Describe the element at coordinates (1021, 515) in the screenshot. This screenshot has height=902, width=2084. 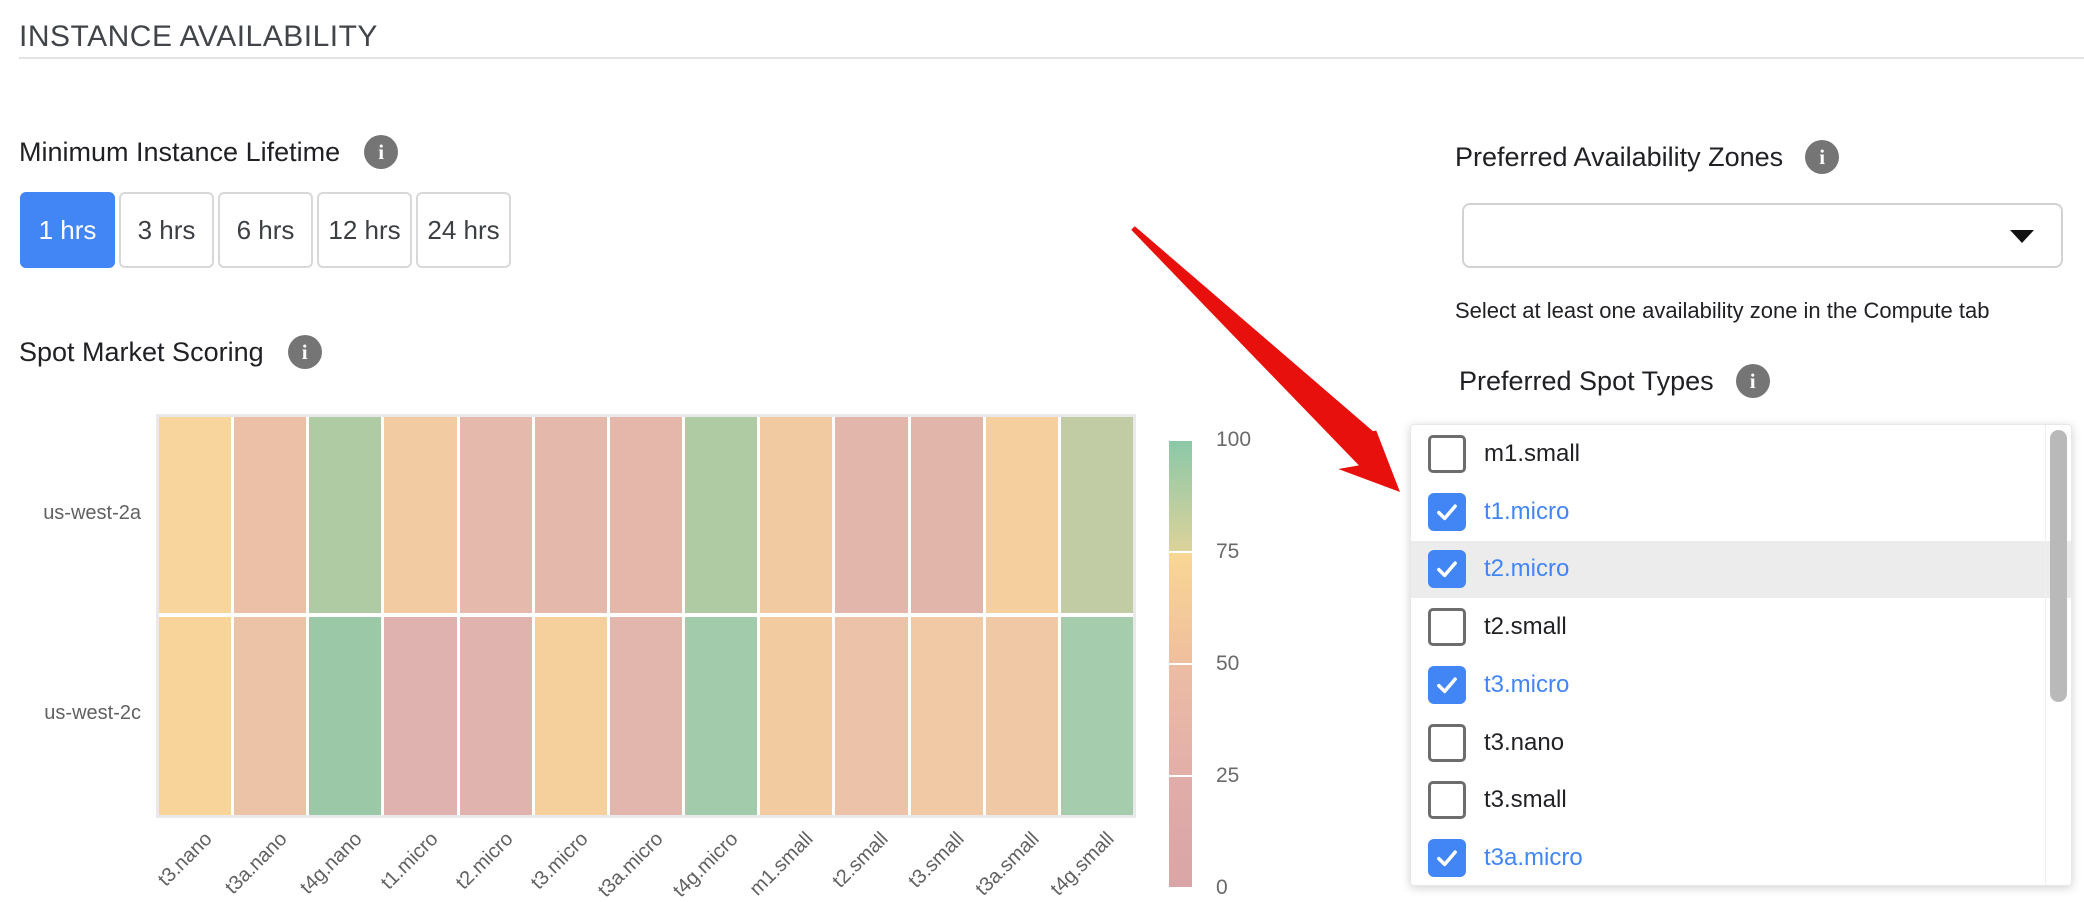
I see `heatmap-cell-us-west-2a-t3a.small` at that location.